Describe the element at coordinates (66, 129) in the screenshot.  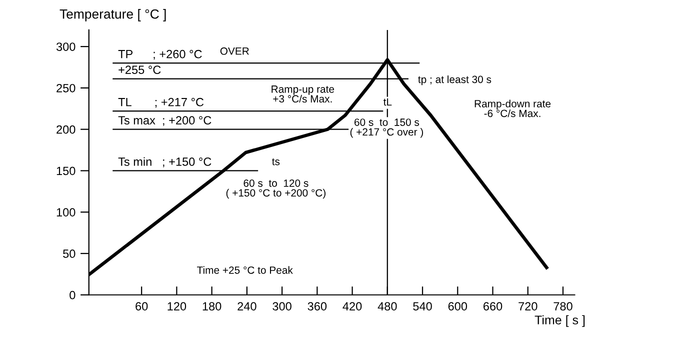
I see `y-tick-label: 200` at that location.